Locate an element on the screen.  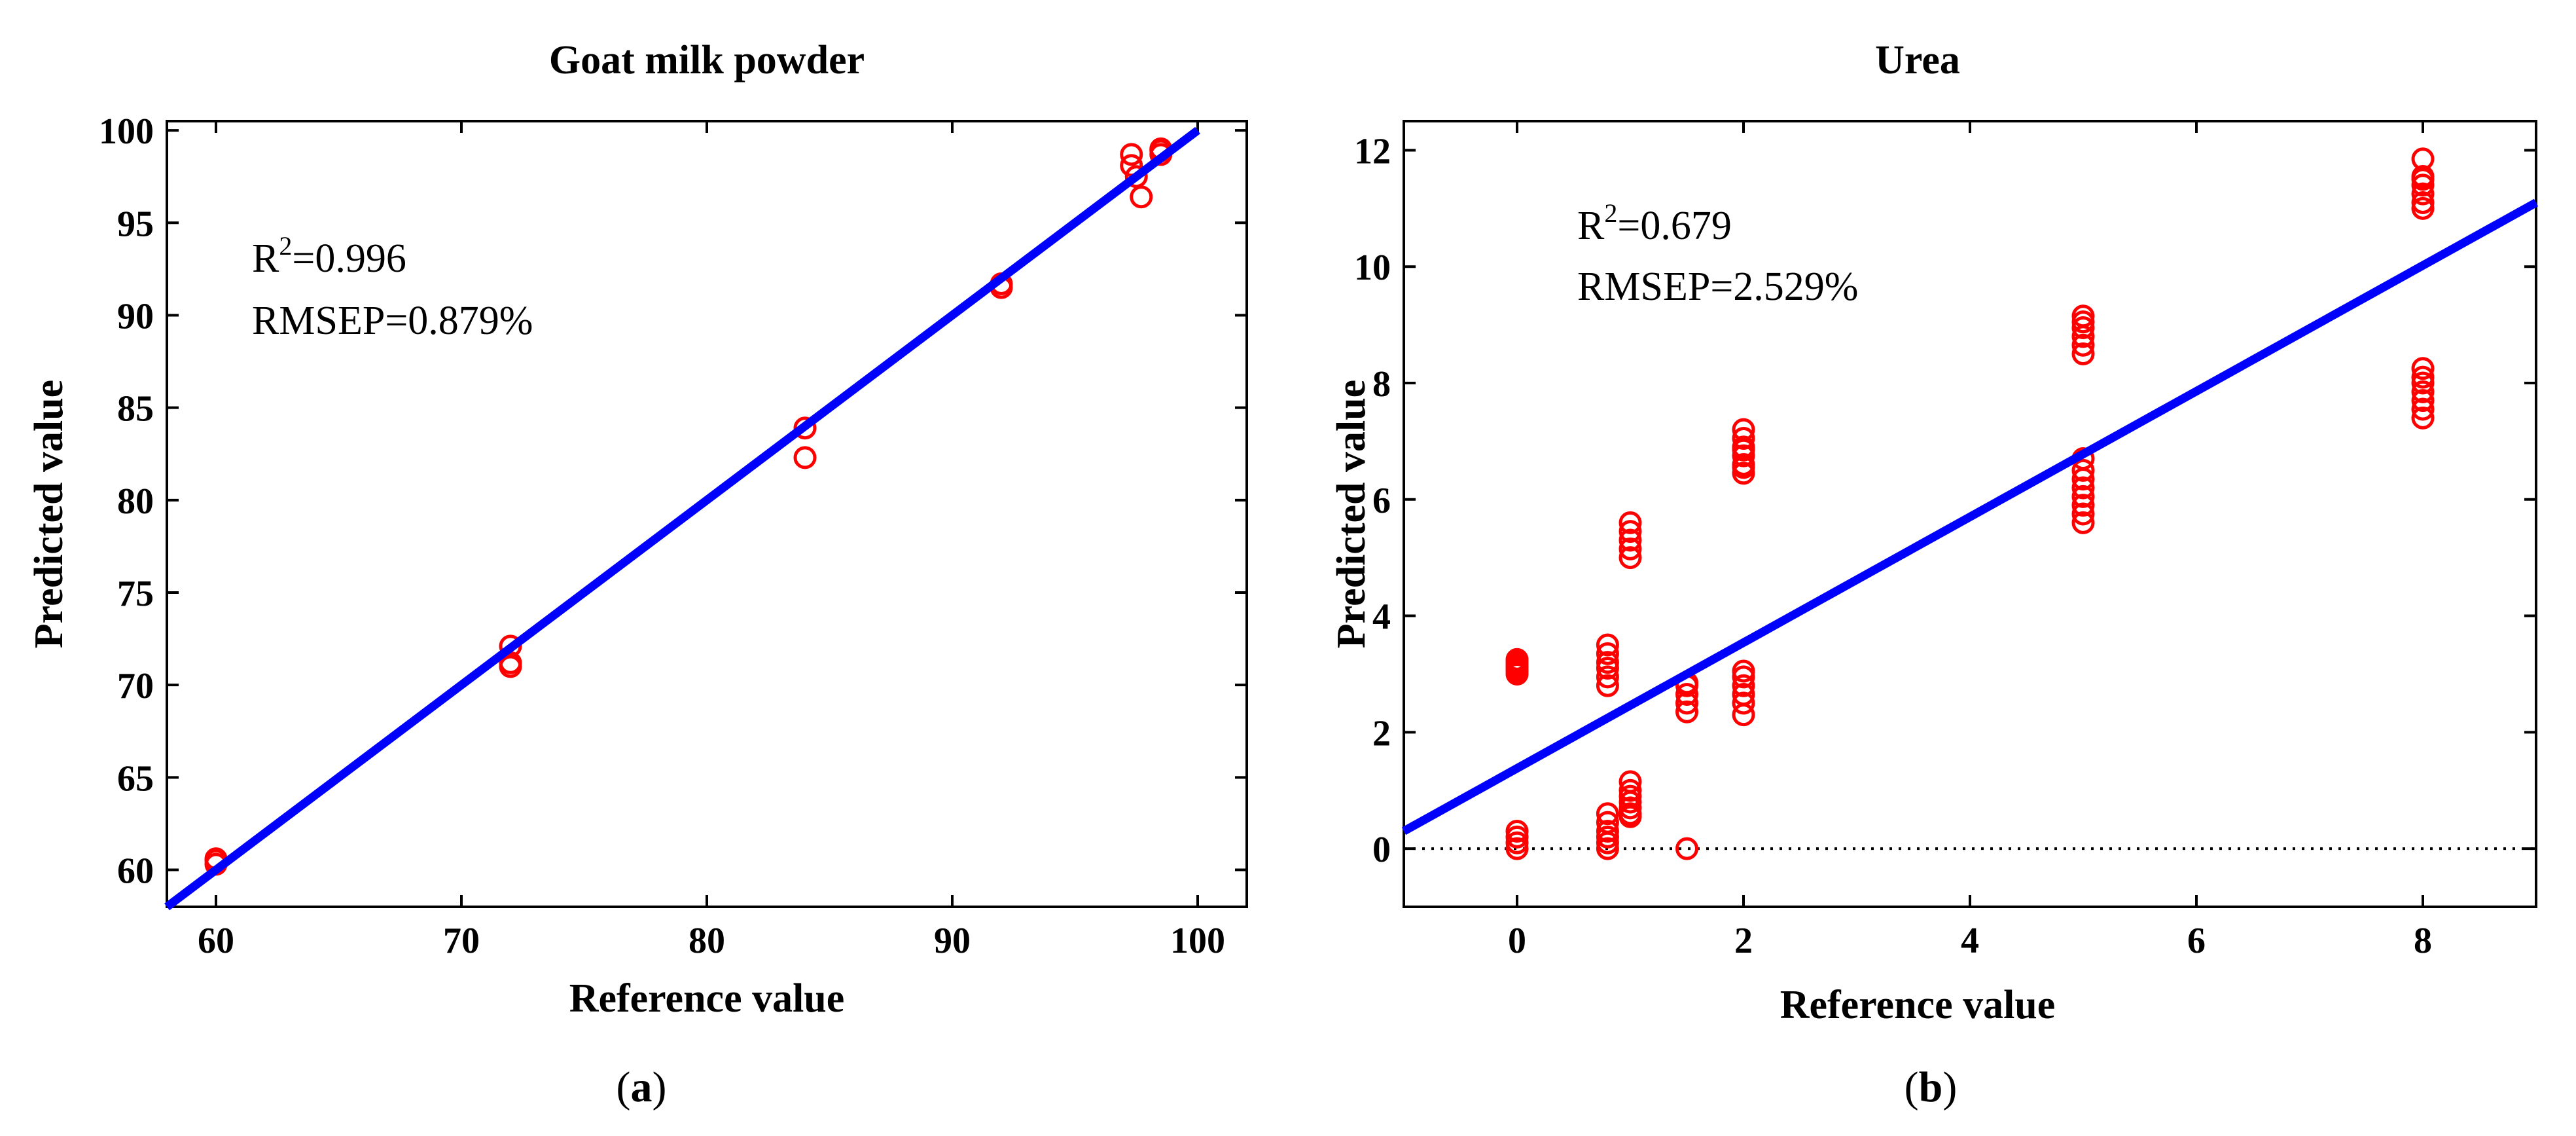
chart-a-r2-exponent: 2 is located at coordinates (285, 246).